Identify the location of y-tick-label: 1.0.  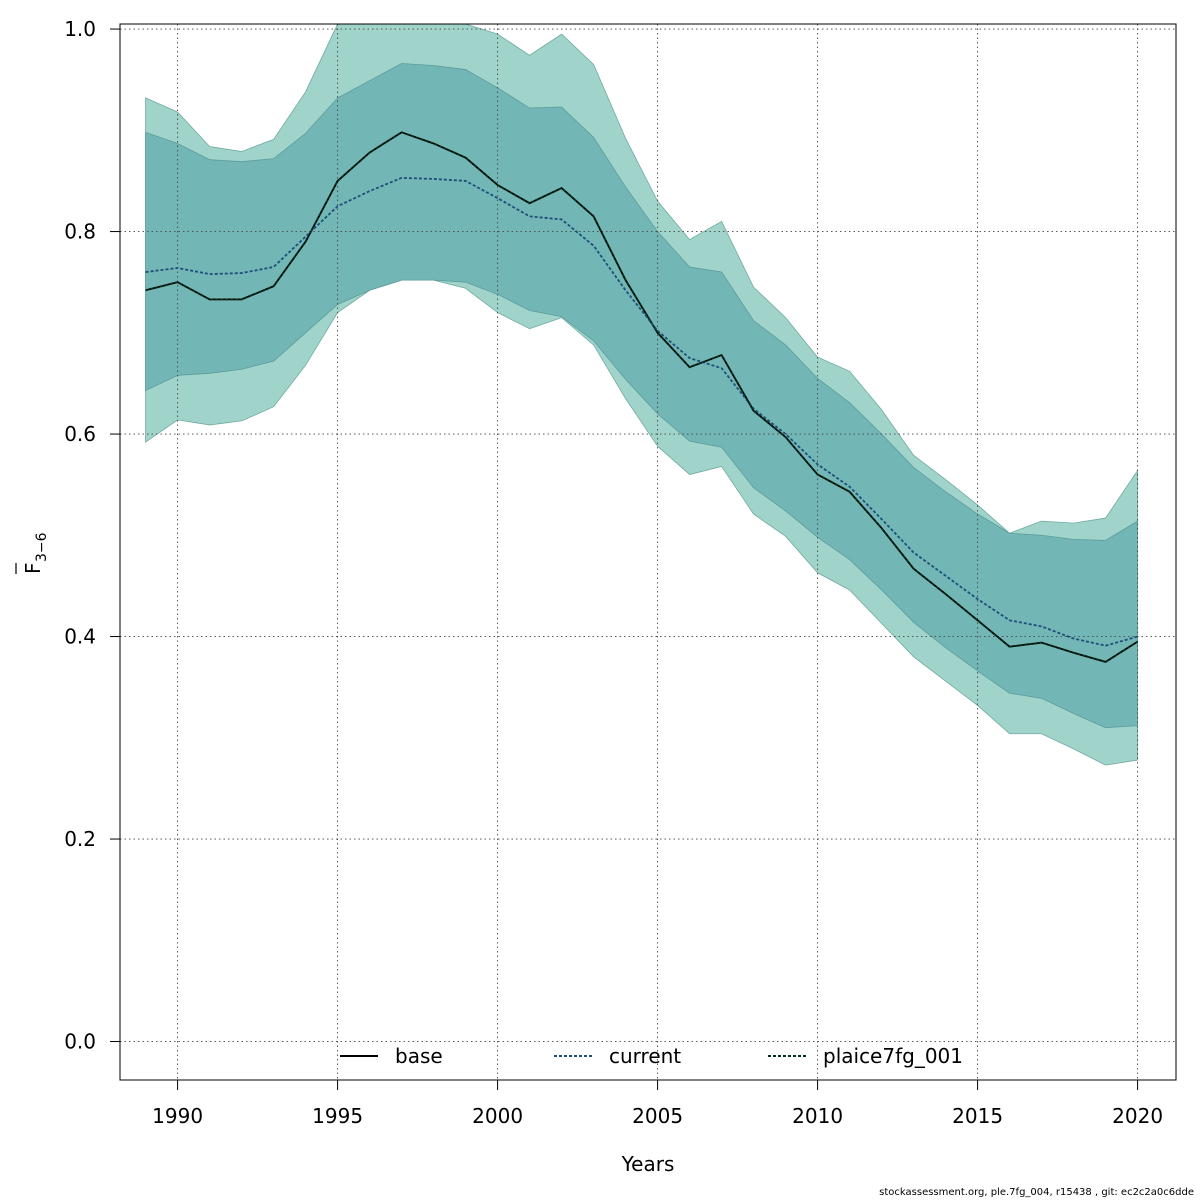
(80, 29).